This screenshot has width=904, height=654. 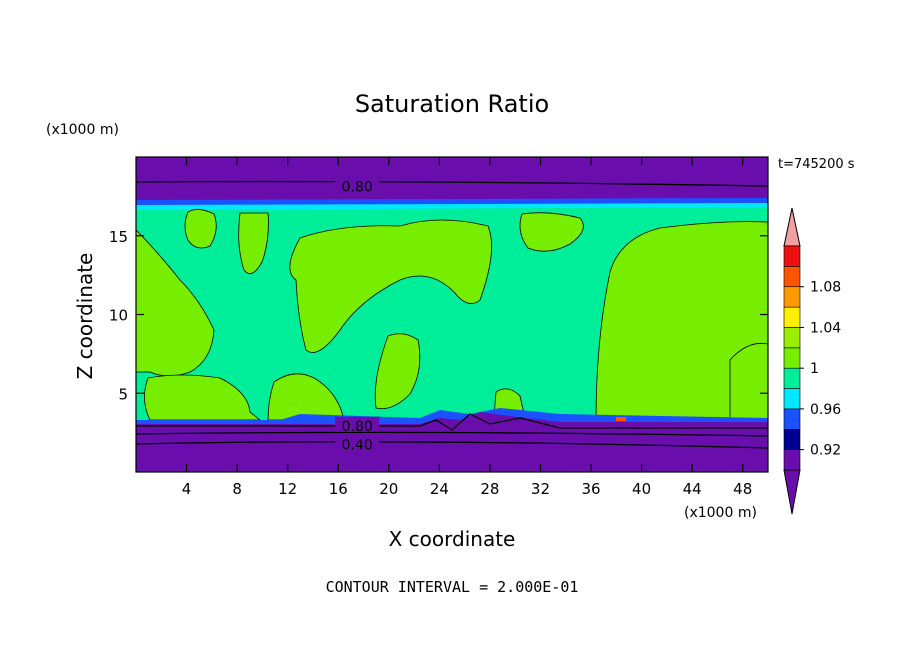 What do you see at coordinates (357, 315) in the screenshot?
I see `contour-labels: 0.80 0.80 0.40` at bounding box center [357, 315].